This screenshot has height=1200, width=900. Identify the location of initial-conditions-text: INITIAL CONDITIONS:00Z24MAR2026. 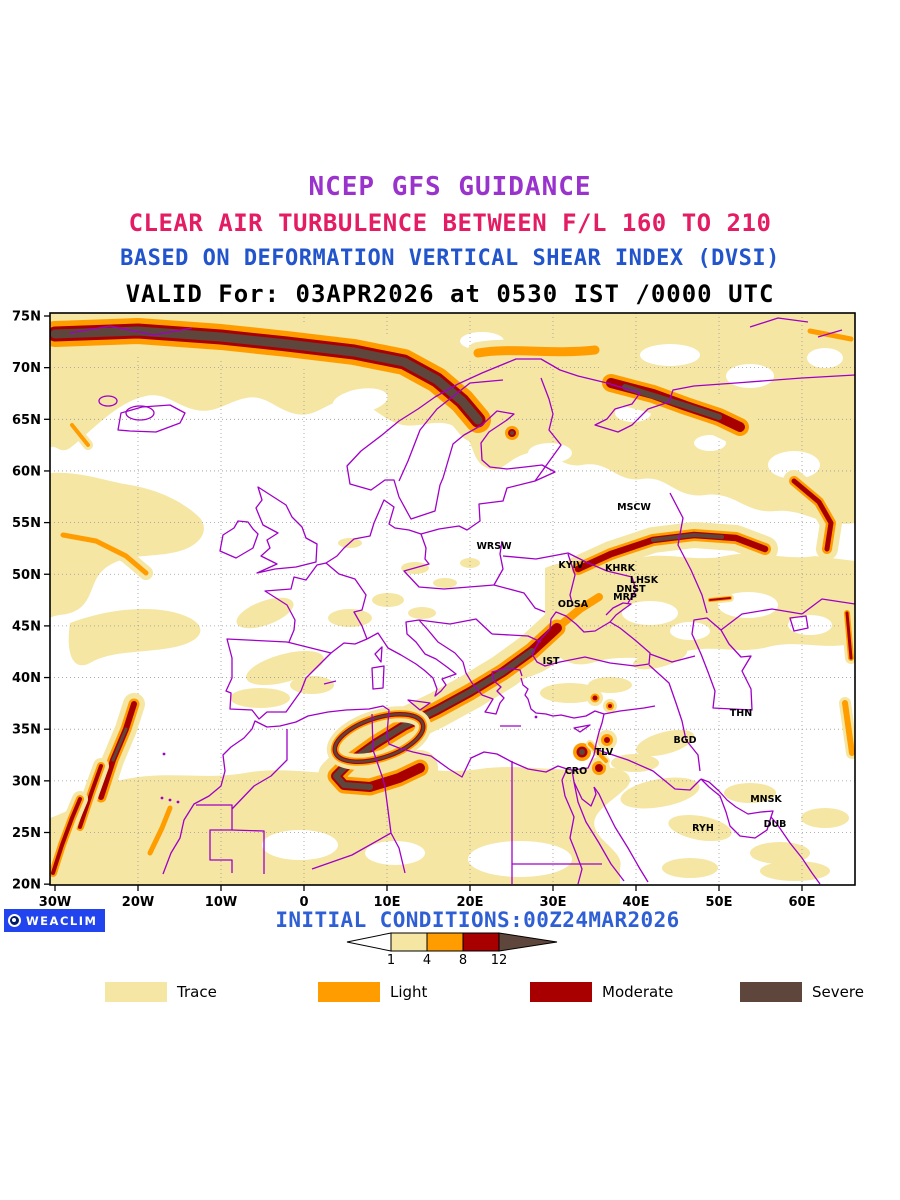
(477, 920).